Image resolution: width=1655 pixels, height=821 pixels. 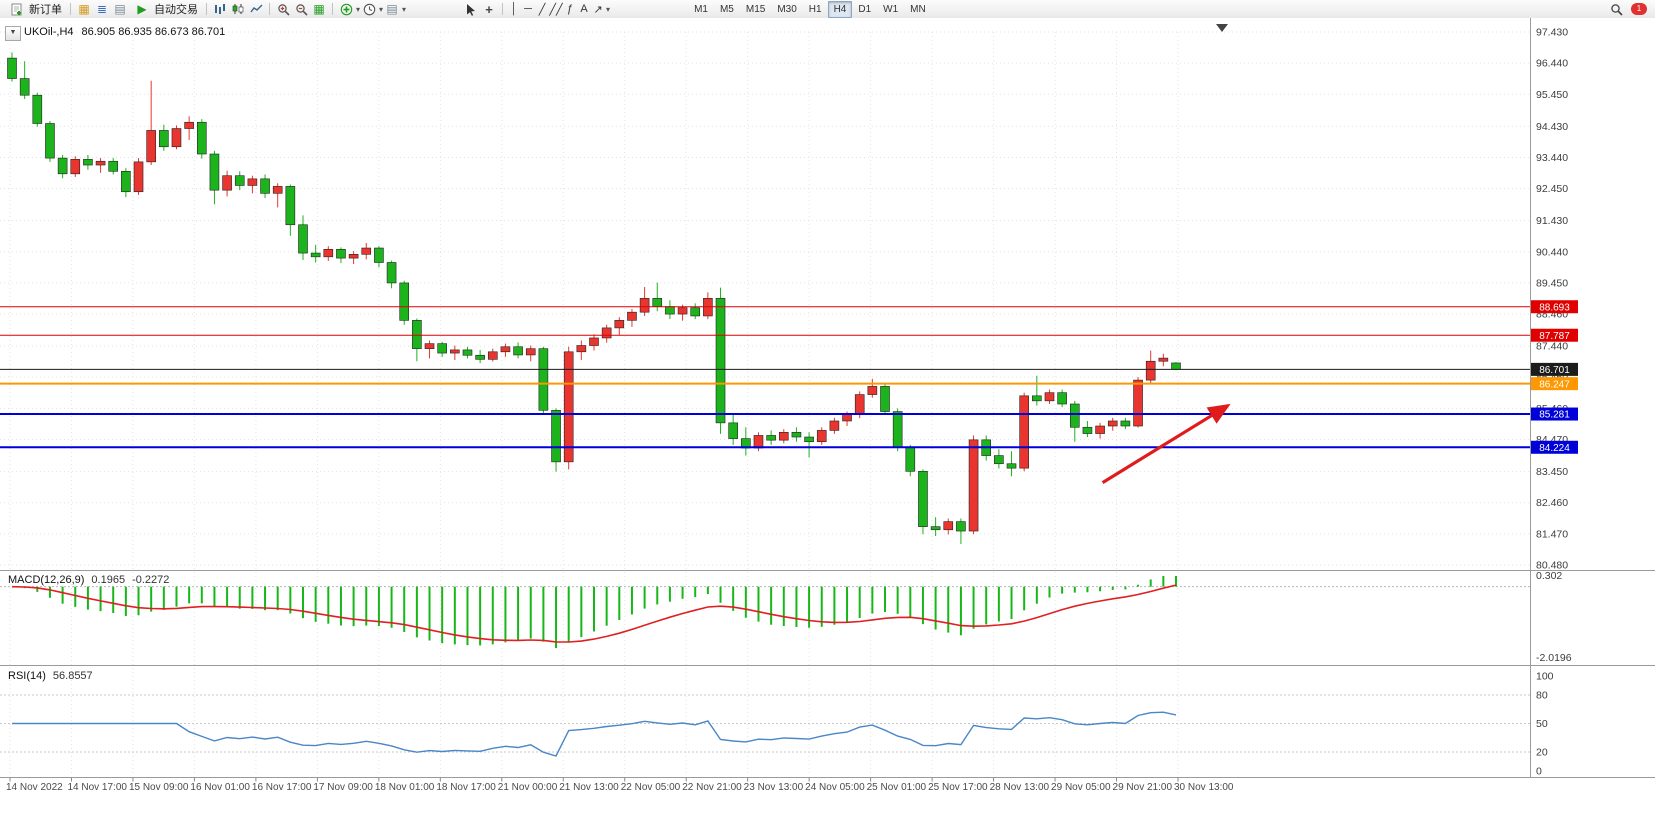 What do you see at coordinates (283, 9) in the screenshot?
I see `zoom-in-icon` at bounding box center [283, 9].